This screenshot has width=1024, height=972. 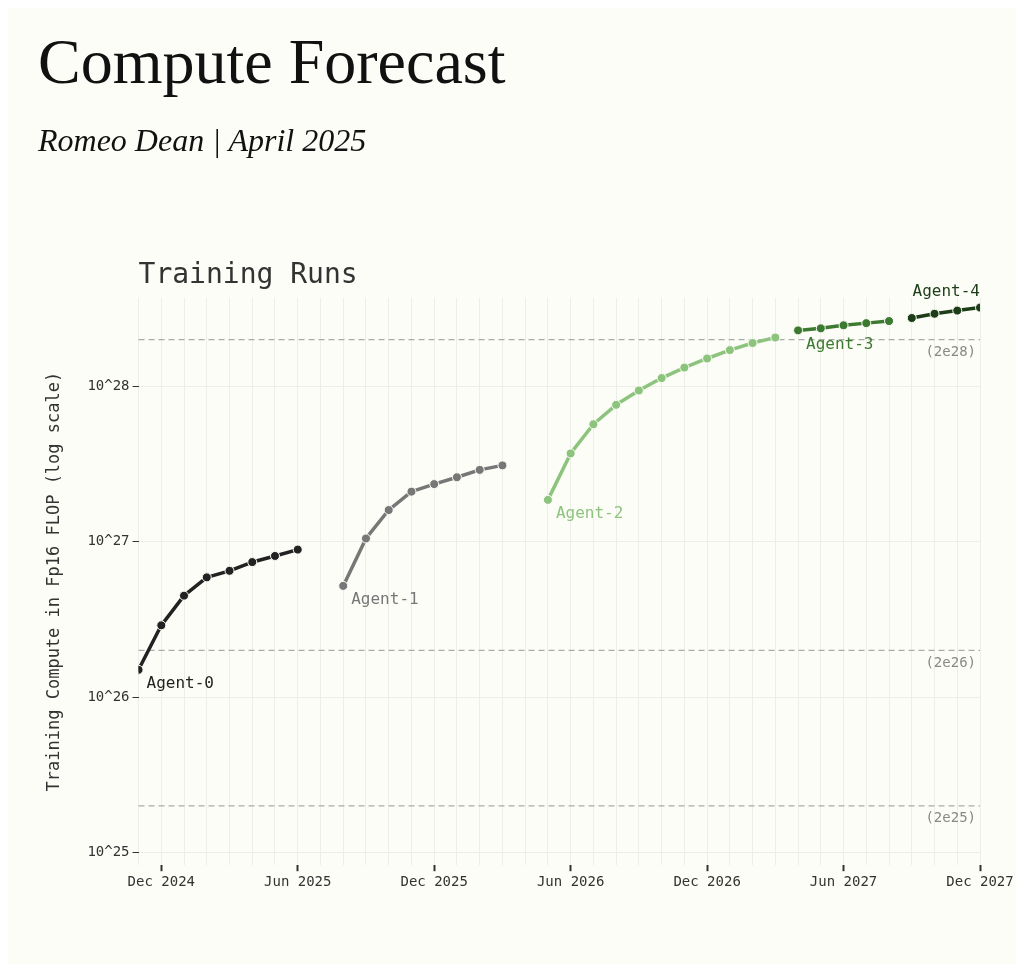 What do you see at coordinates (946, 290) in the screenshot?
I see `series-label: Agent-4` at bounding box center [946, 290].